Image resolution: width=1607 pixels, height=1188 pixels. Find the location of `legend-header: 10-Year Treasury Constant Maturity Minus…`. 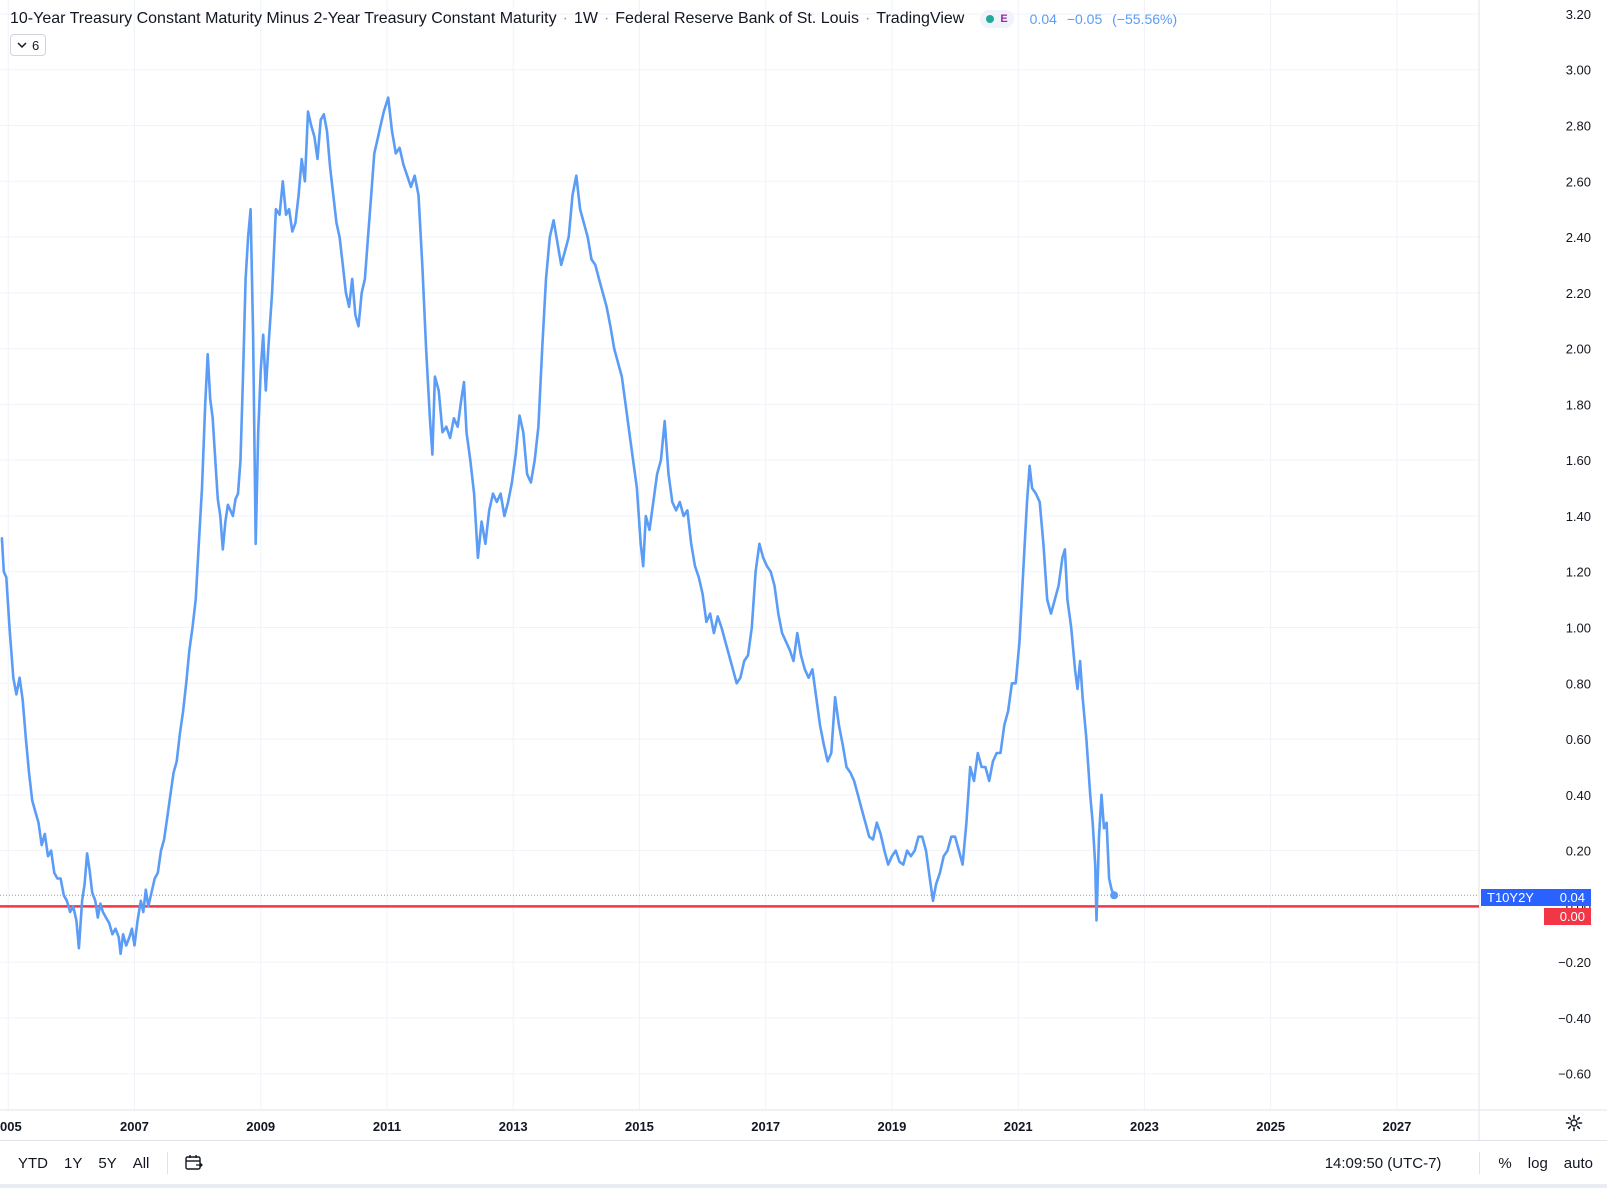

legend-header: 10-Year Treasury Constant Maturity Minus… is located at coordinates (596, 19).